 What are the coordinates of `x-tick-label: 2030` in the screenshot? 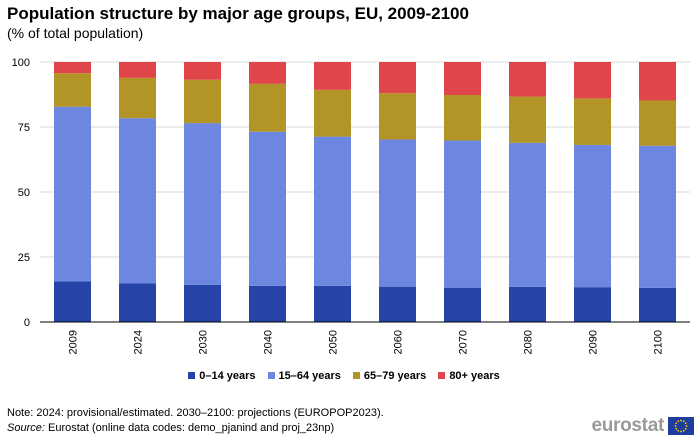 It's located at (204, 342).